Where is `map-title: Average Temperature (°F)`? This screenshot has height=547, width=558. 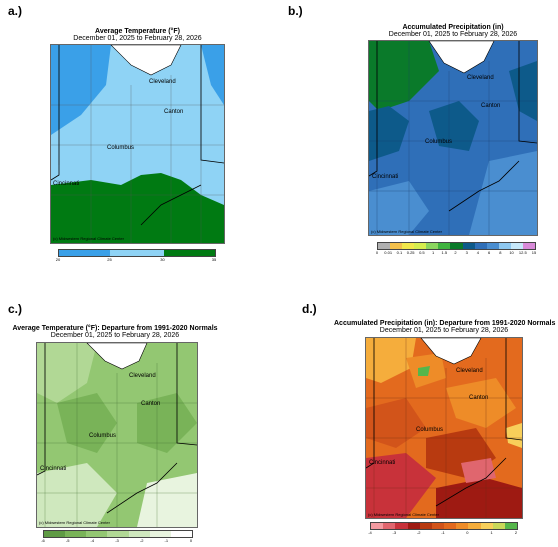
map-title: Average Temperature (°F) is located at coordinates (137, 31).